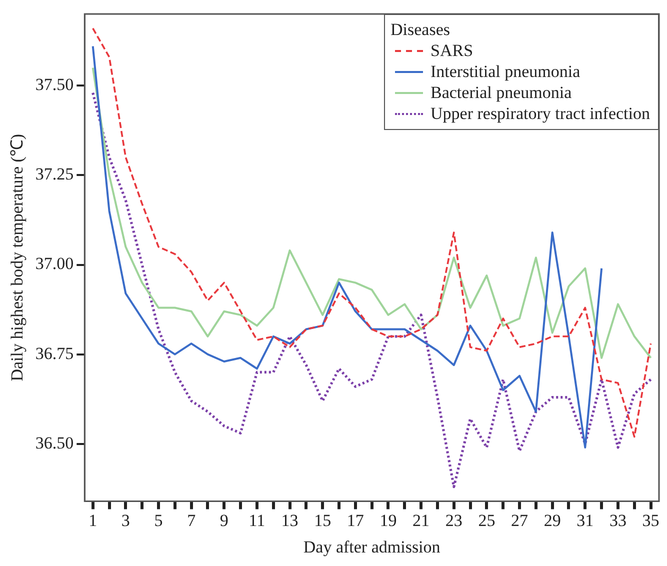 The height and width of the screenshot is (566, 667). Describe the element at coordinates (54, 442) in the screenshot. I see `y-tick-label: 36.50` at that location.